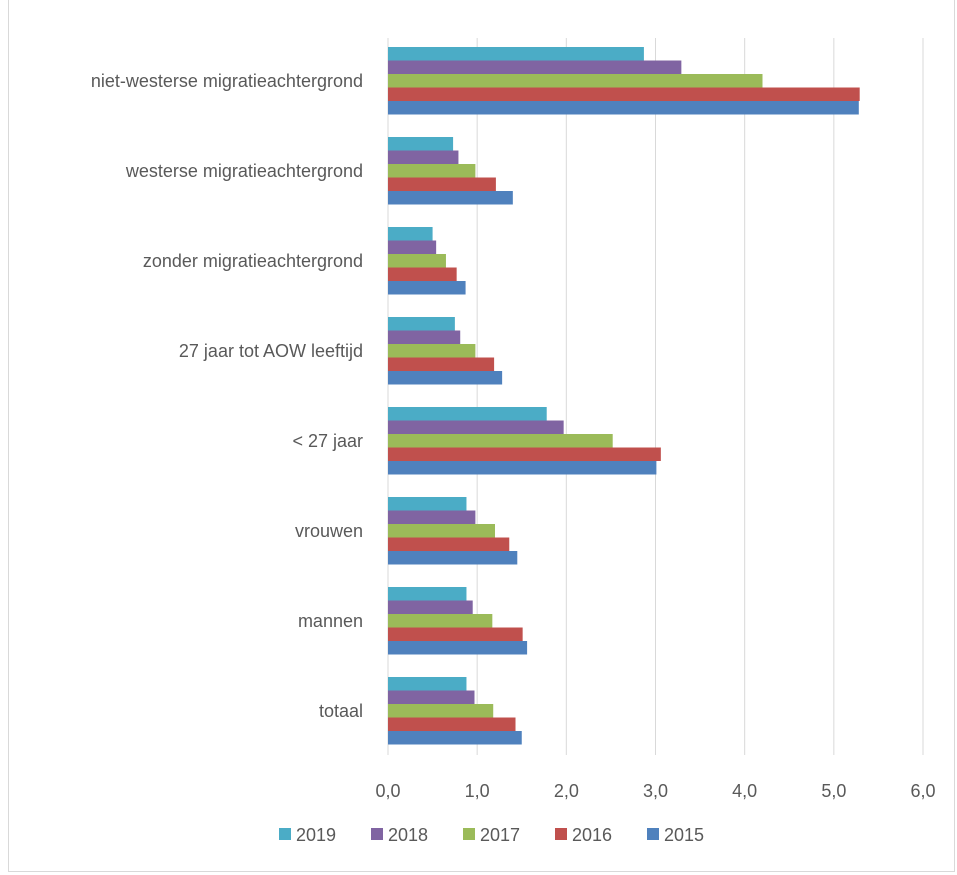  What do you see at coordinates (327, 441) in the screenshot?
I see `category-label: < 27 jaar` at bounding box center [327, 441].